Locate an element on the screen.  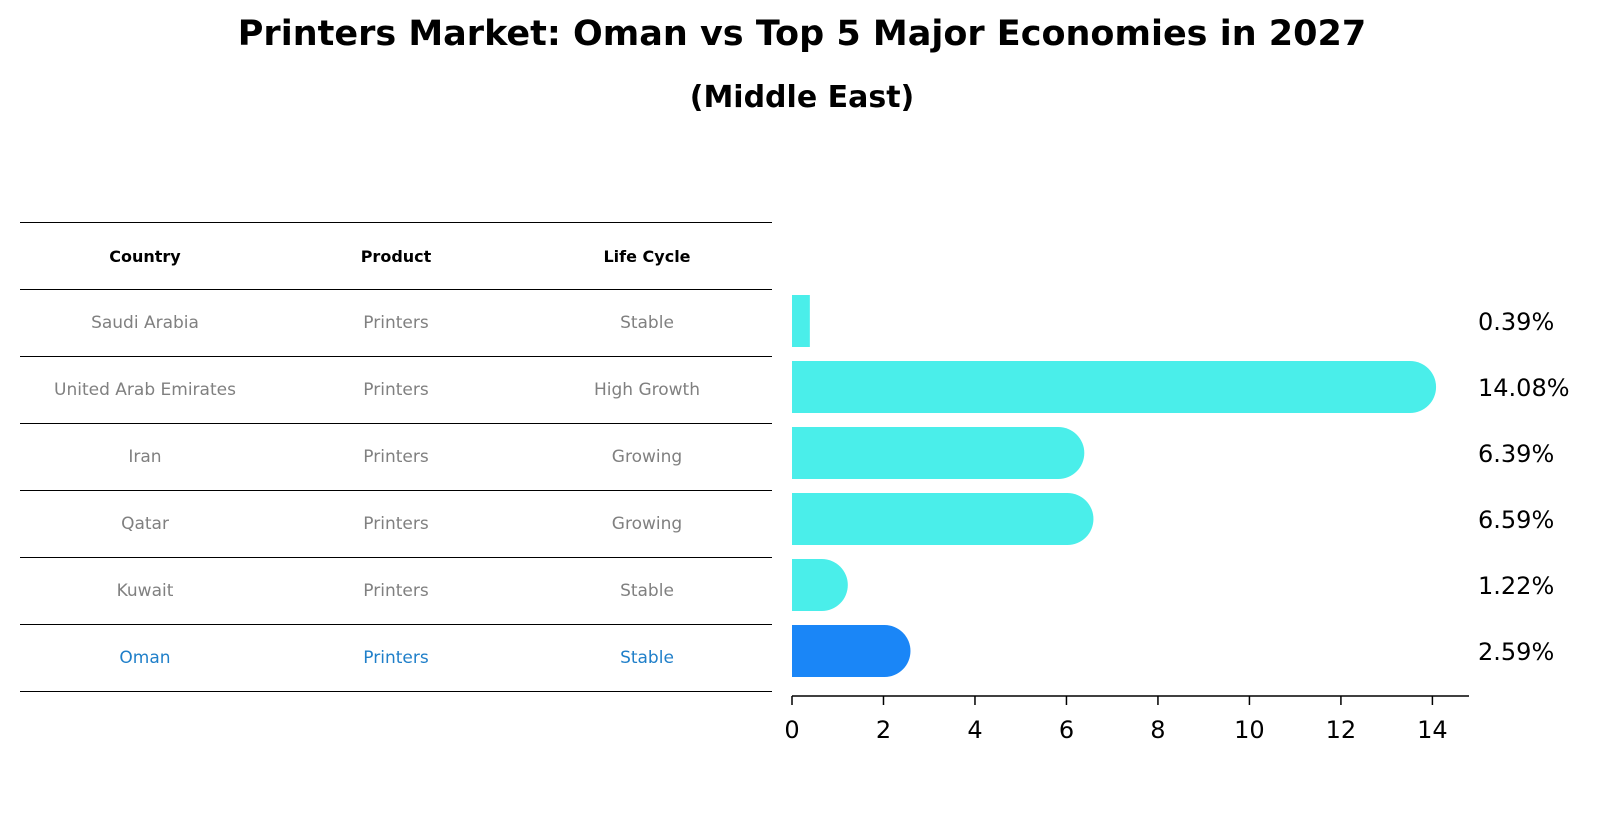
table-row-highlighted: Oman Printers Stable is located at coordinates (396, 658).